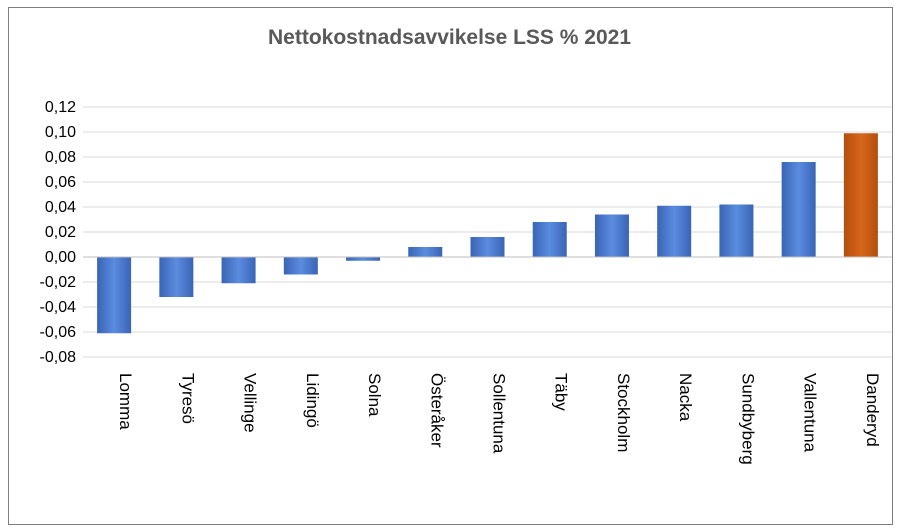  Describe the element at coordinates (312, 400) in the screenshot. I see `x-category-label: Lidingö` at that location.